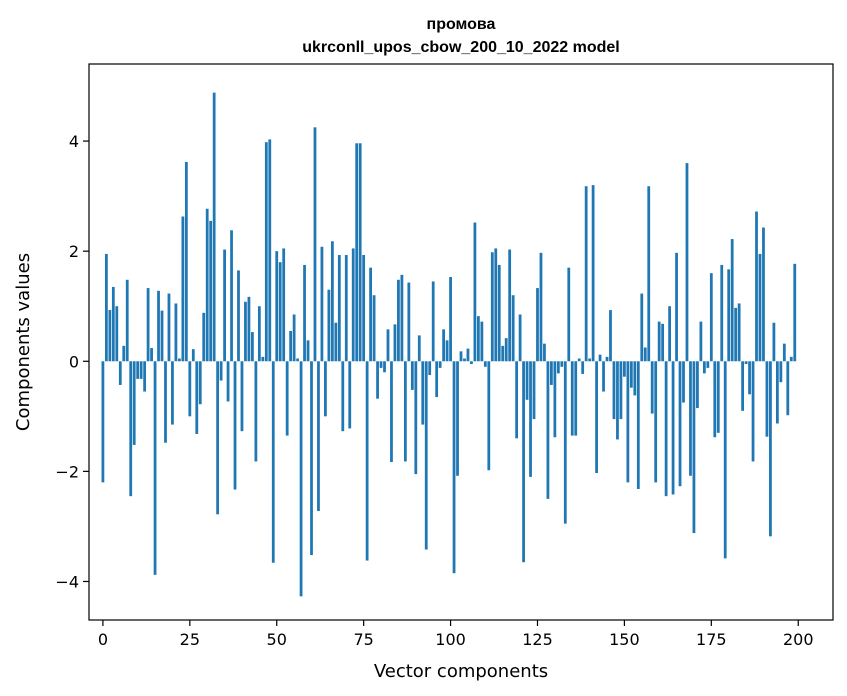  What do you see at coordinates (74, 141) in the screenshot?
I see `y-tick-label-4: 4` at bounding box center [74, 141].